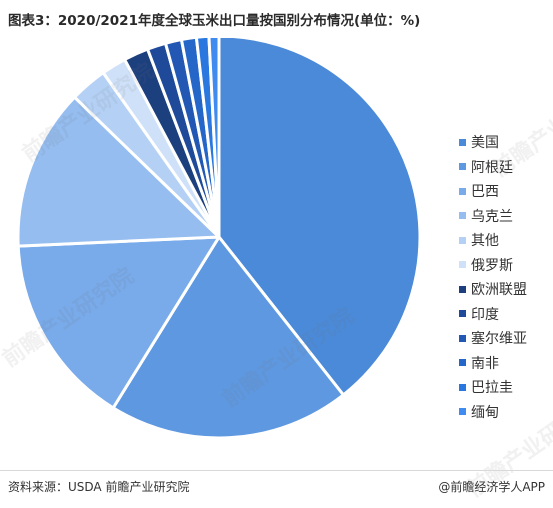  Describe the element at coordinates (485, 192) in the screenshot. I see `legend-label: 巴西` at that location.